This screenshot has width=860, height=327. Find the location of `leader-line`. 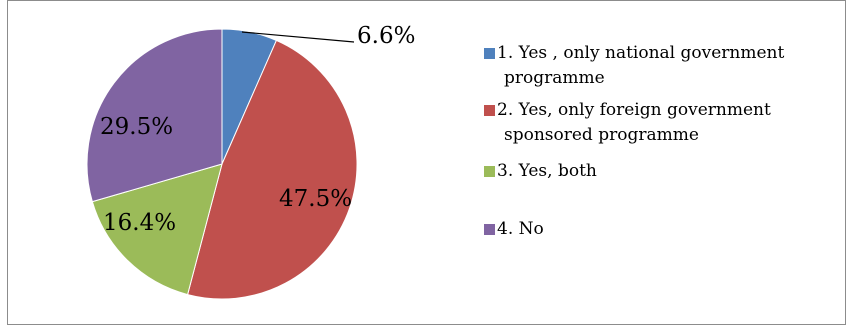

leader-line is located at coordinates (298, 37).